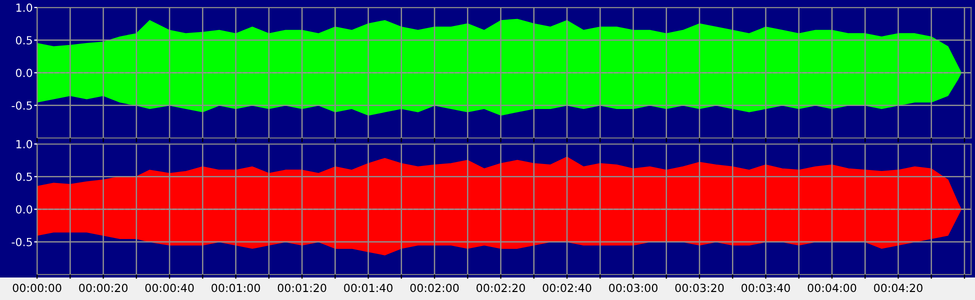  Describe the element at coordinates (37, 288) in the screenshot. I see `x-tick-label: 00:00:00` at that location.